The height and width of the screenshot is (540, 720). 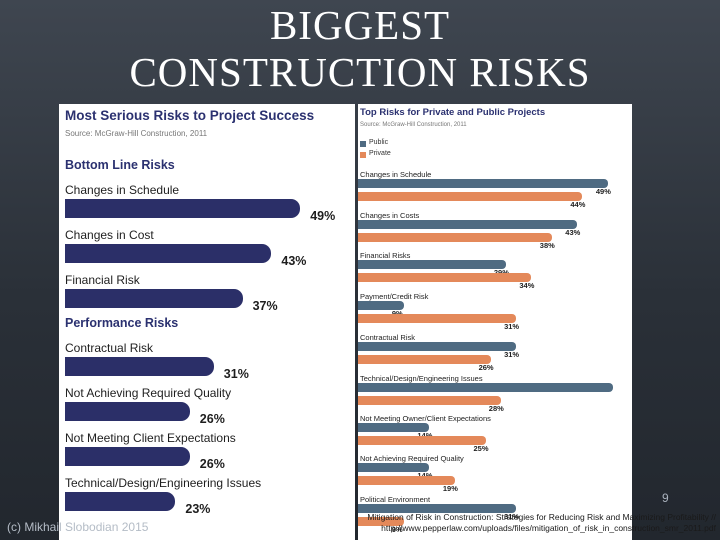 What do you see at coordinates (395, 499) in the screenshot?
I see `category-label: Political Environment` at bounding box center [395, 499].